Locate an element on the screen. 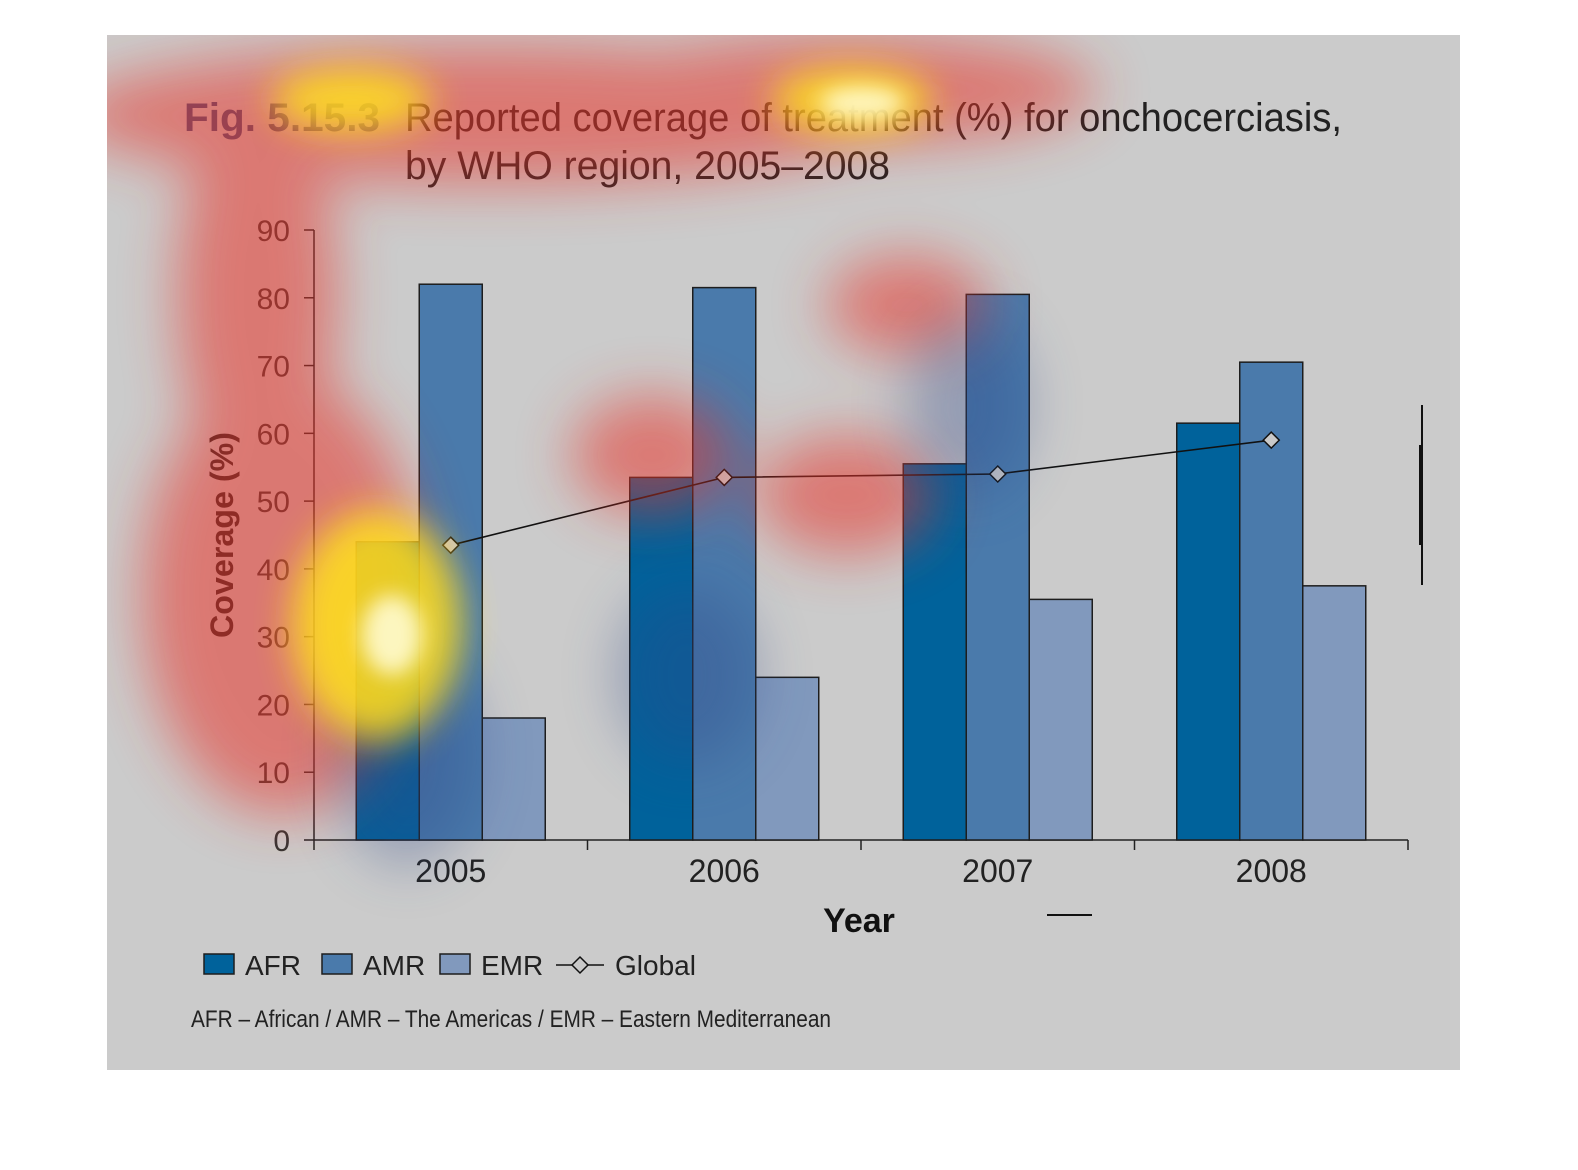  x-tick-label: 2007 is located at coordinates (997, 871).